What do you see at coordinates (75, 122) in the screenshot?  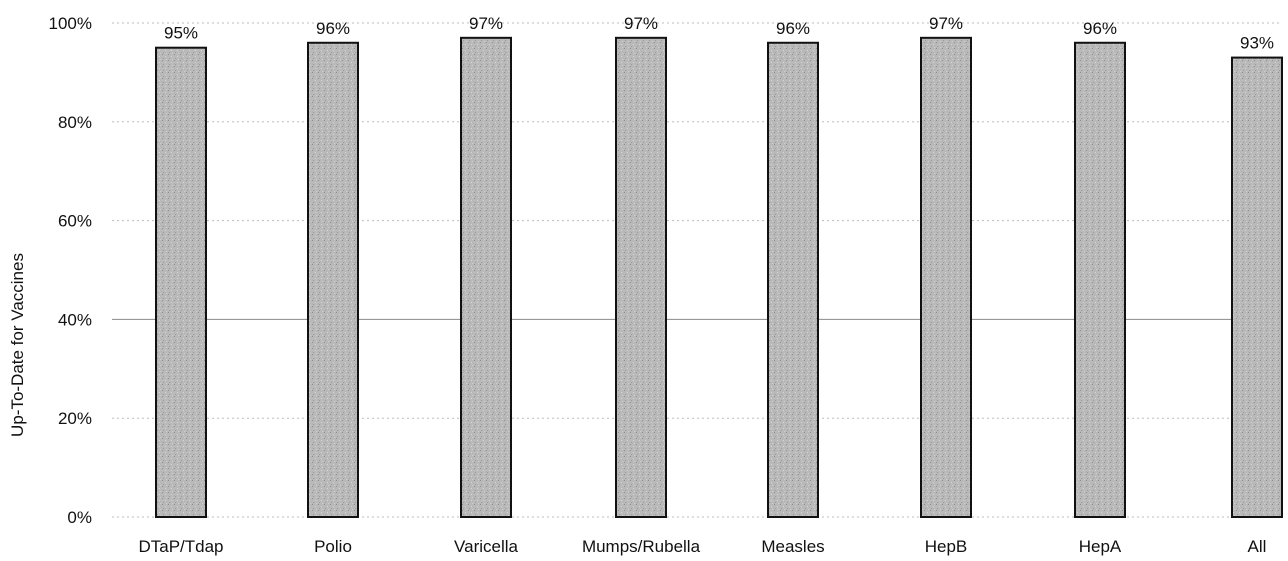 I see `y-tick-label: 80%` at bounding box center [75, 122].